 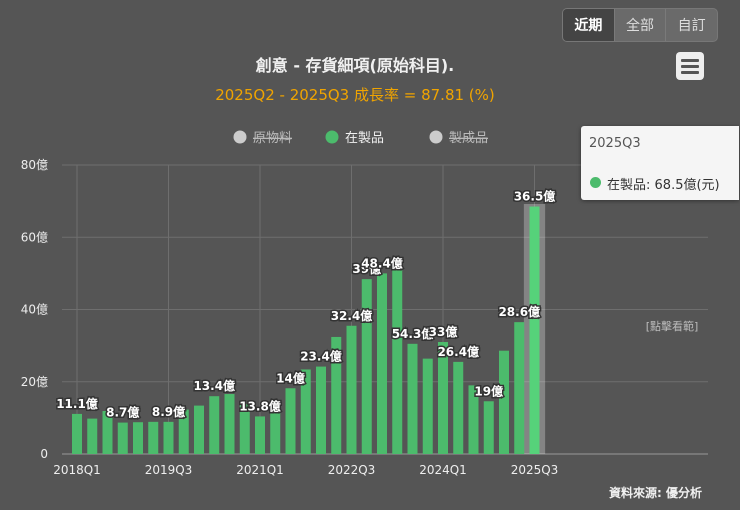 I want to click on data-label: 28.6億, so click(x=519, y=311).